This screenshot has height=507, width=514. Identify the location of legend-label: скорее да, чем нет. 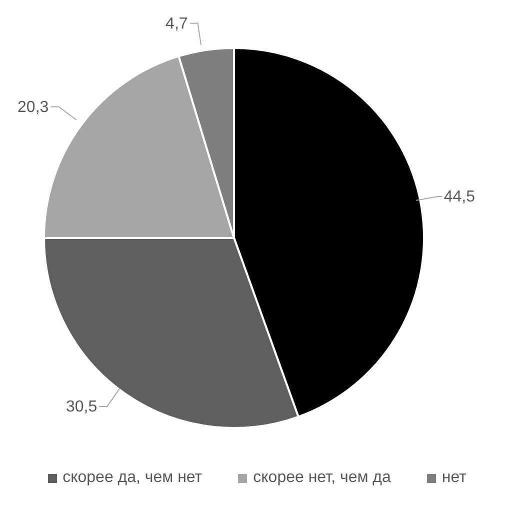
(132, 478).